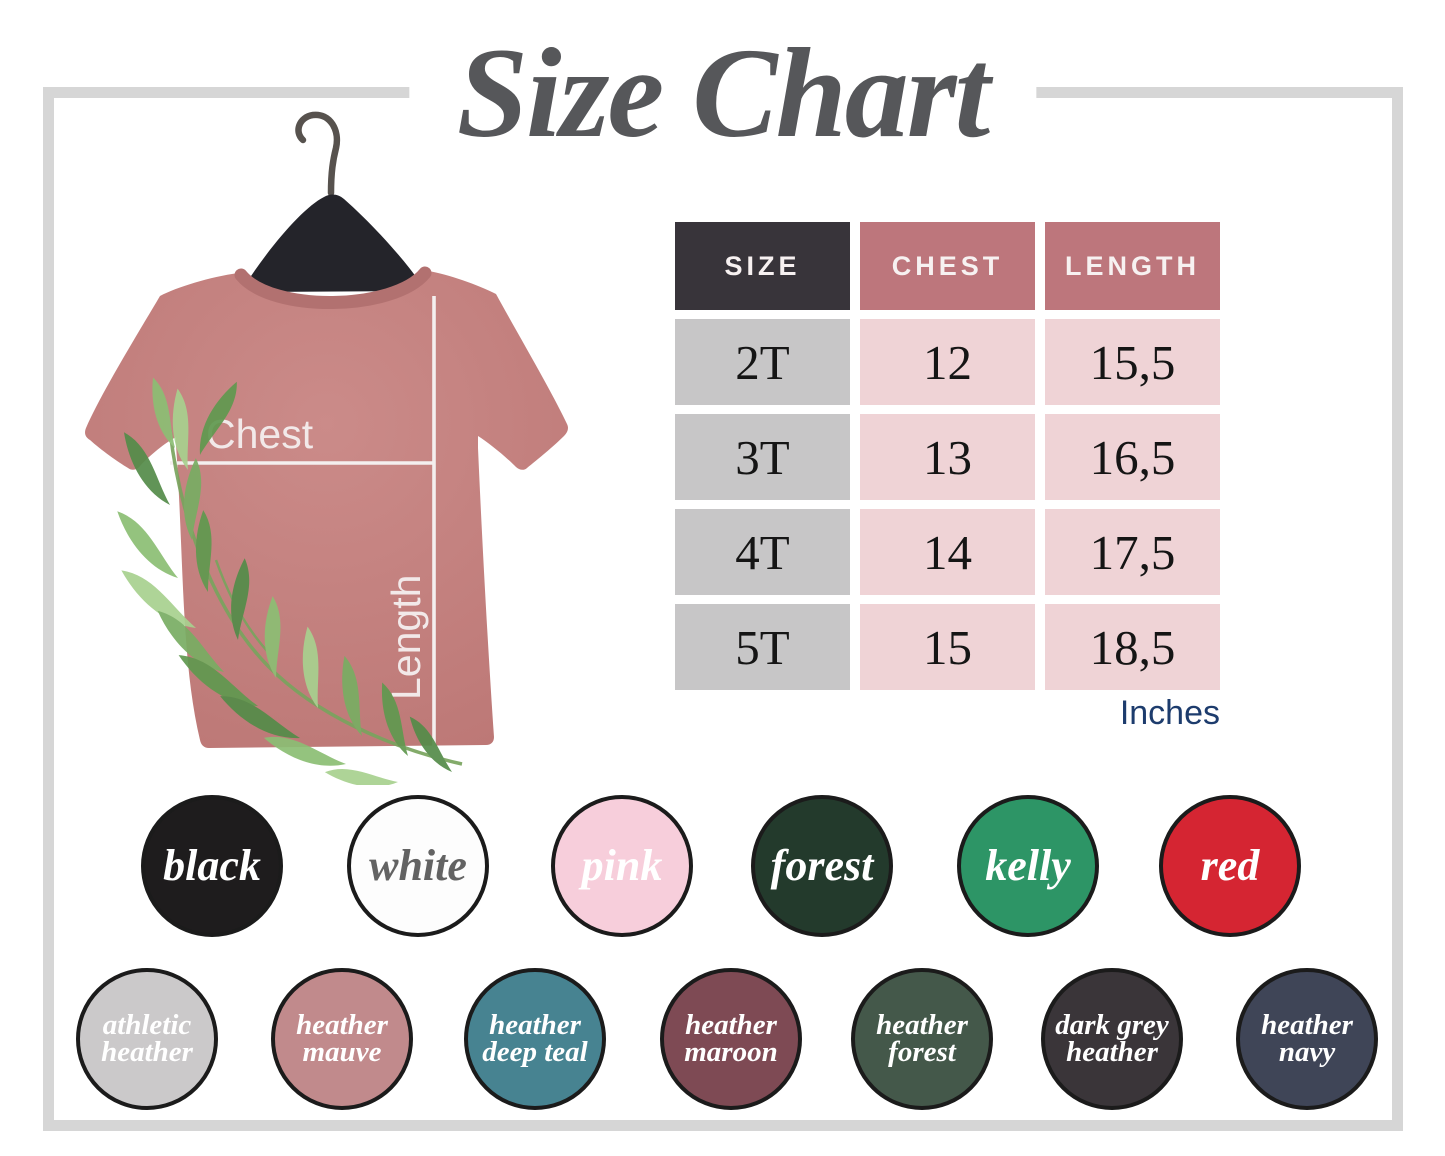 This screenshot has height=1156, width=1445. I want to click on swatch-label: heather maroon, so click(731, 1038).